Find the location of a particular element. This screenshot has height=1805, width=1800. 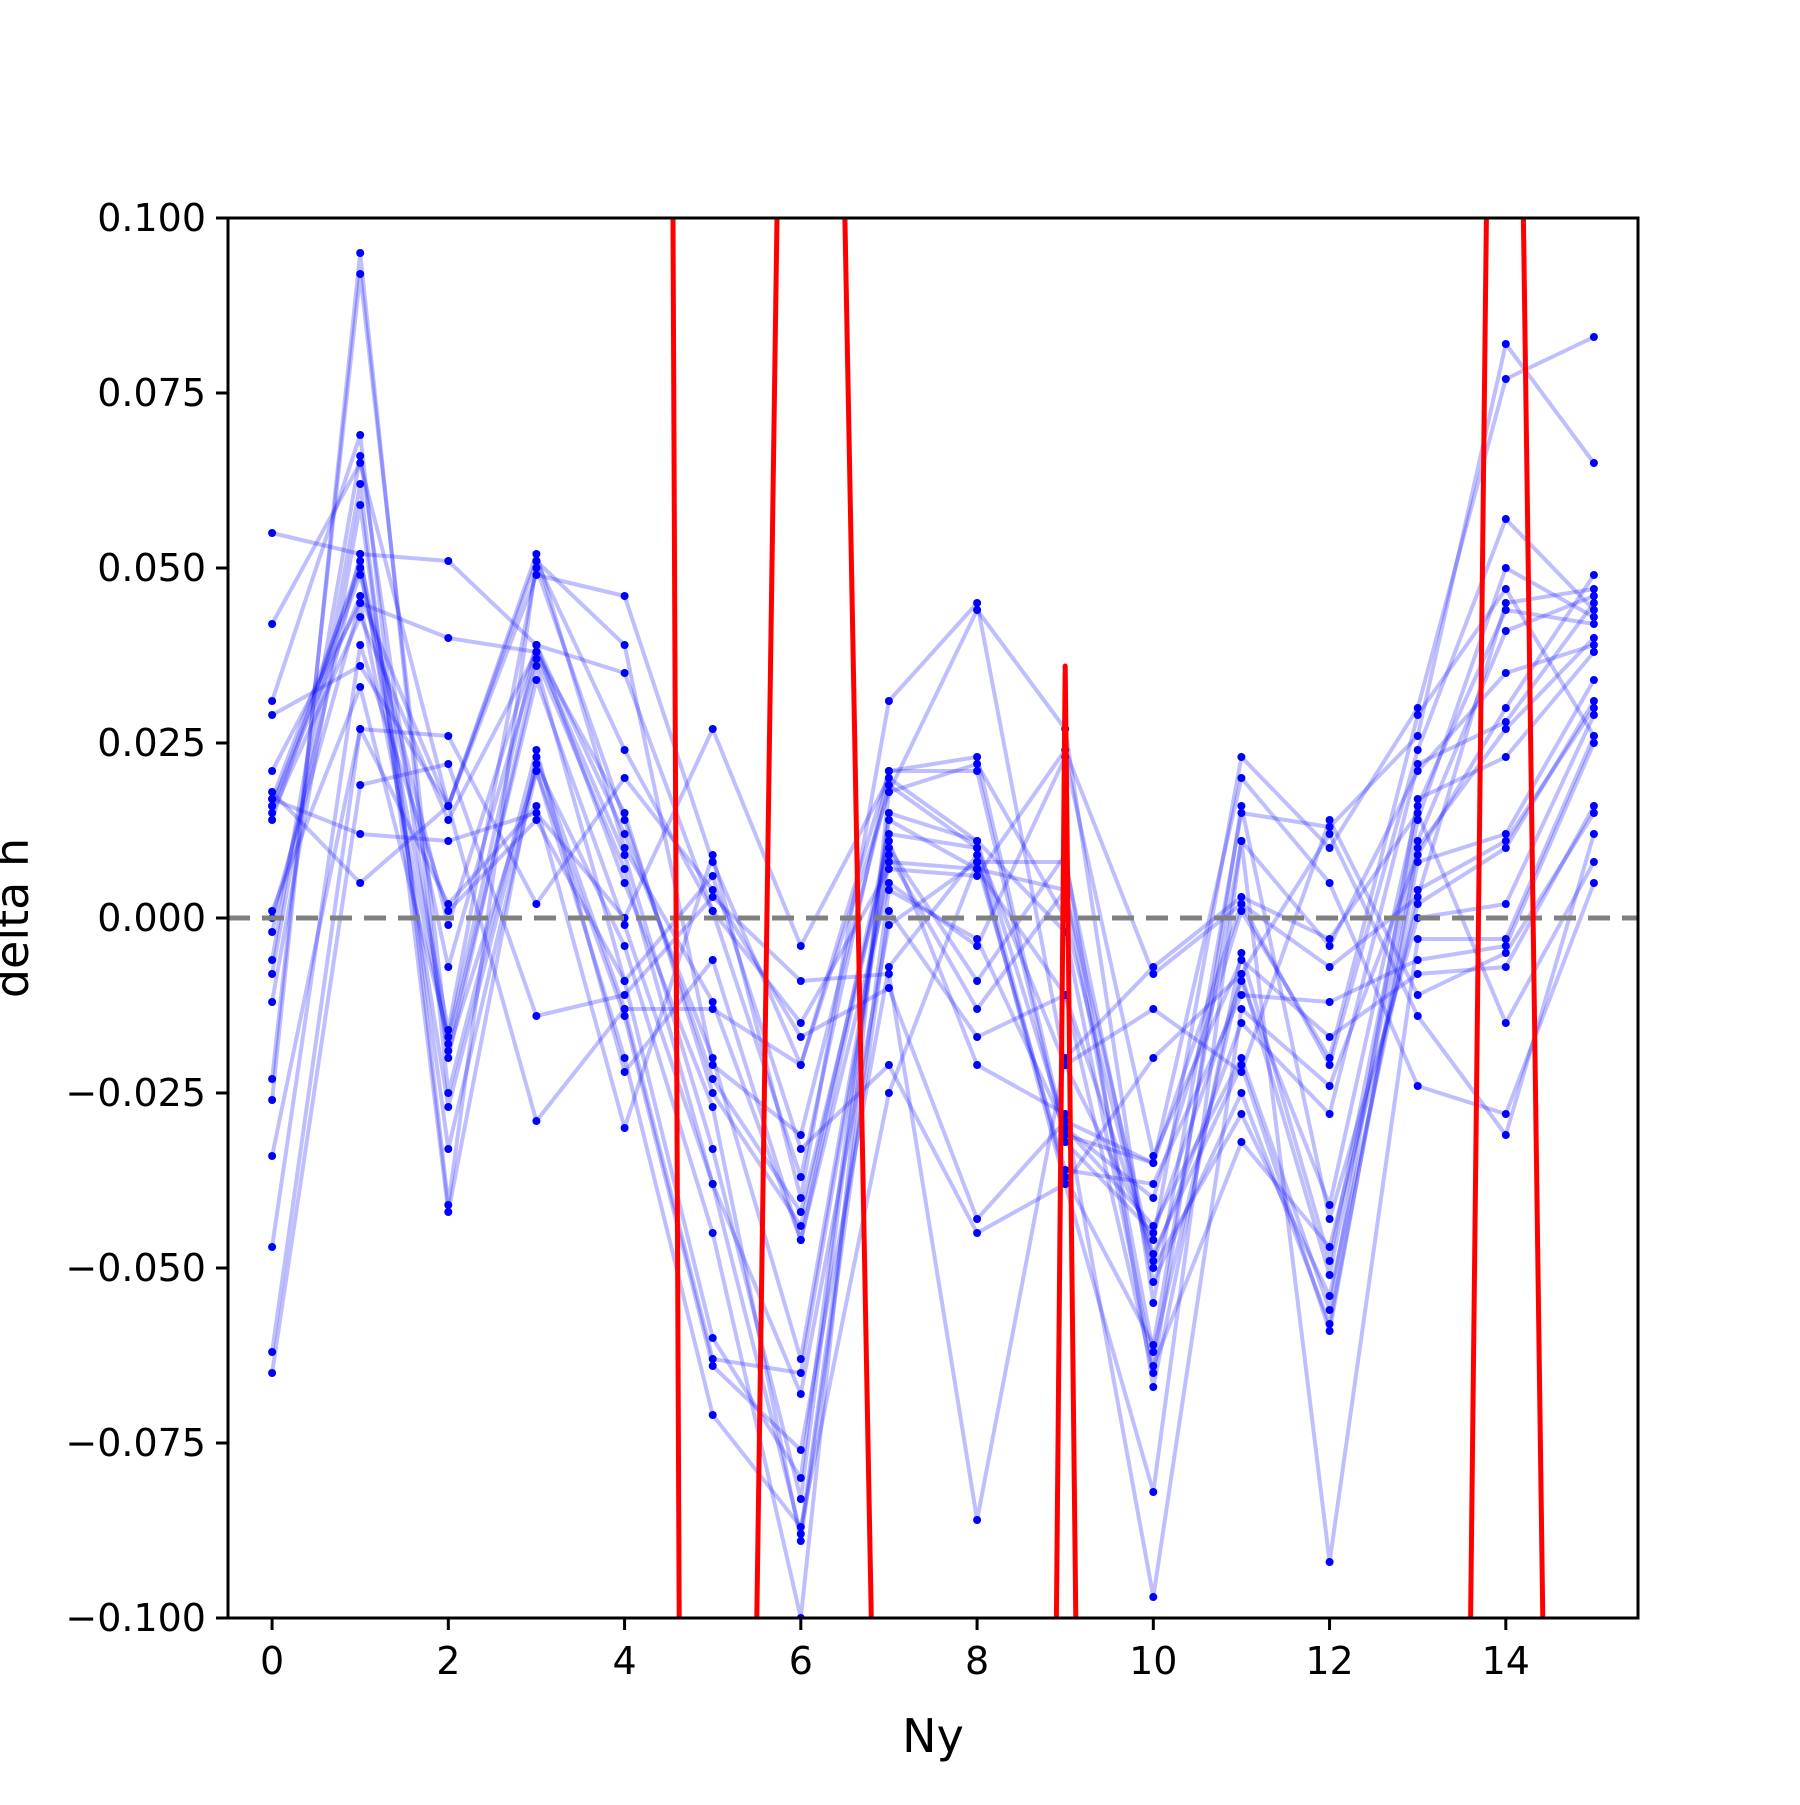

x-tick-label: 0 is located at coordinates (272, 1661).